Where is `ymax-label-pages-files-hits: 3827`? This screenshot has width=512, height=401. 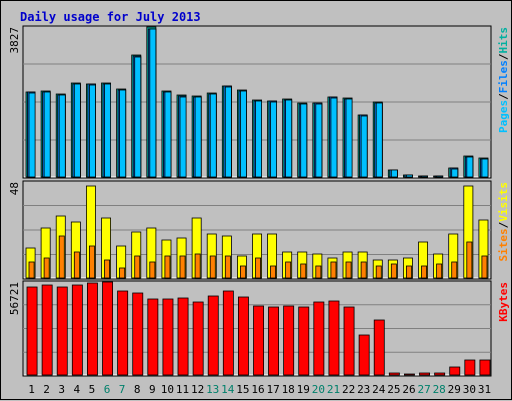 ymax-label-pages-files-hits: 3827 is located at coordinates (14, 40).